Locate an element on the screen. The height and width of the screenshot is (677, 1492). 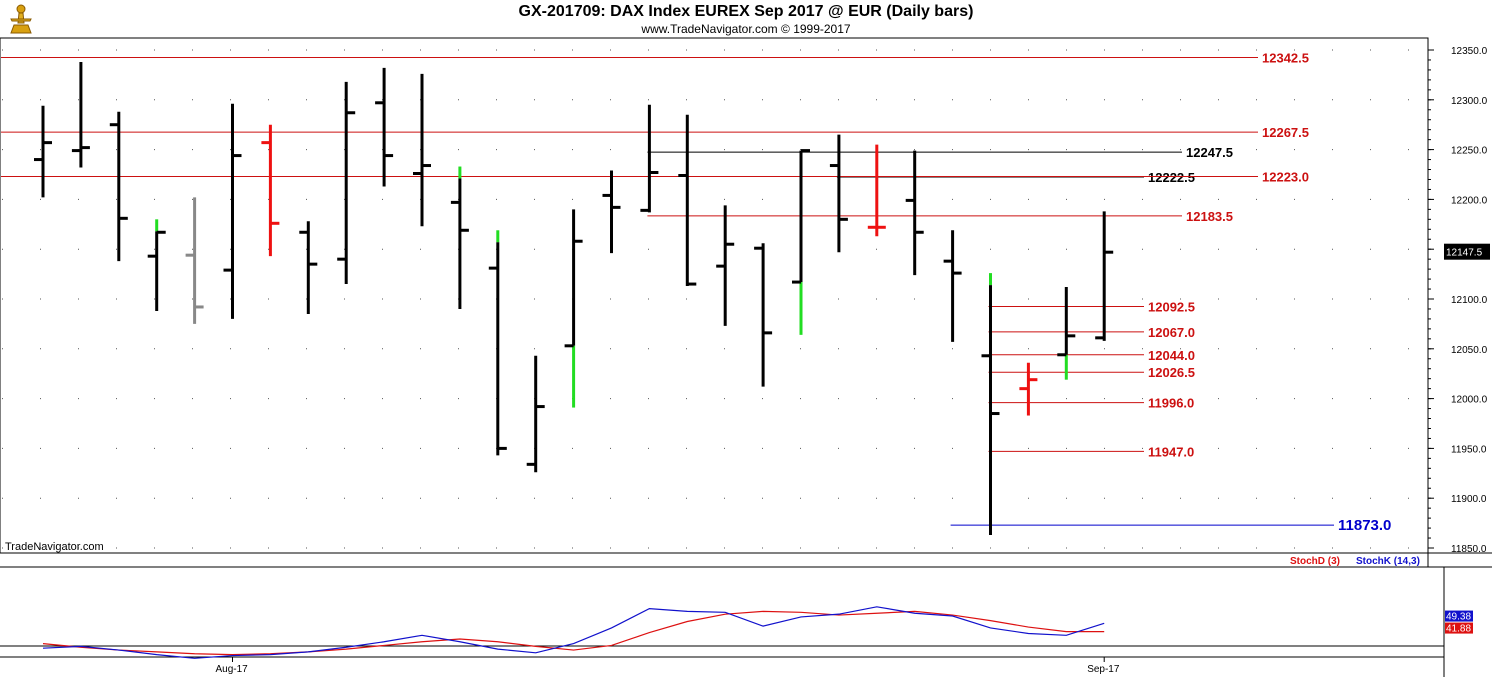
level-label: 12222.5 is located at coordinates (1171, 177).